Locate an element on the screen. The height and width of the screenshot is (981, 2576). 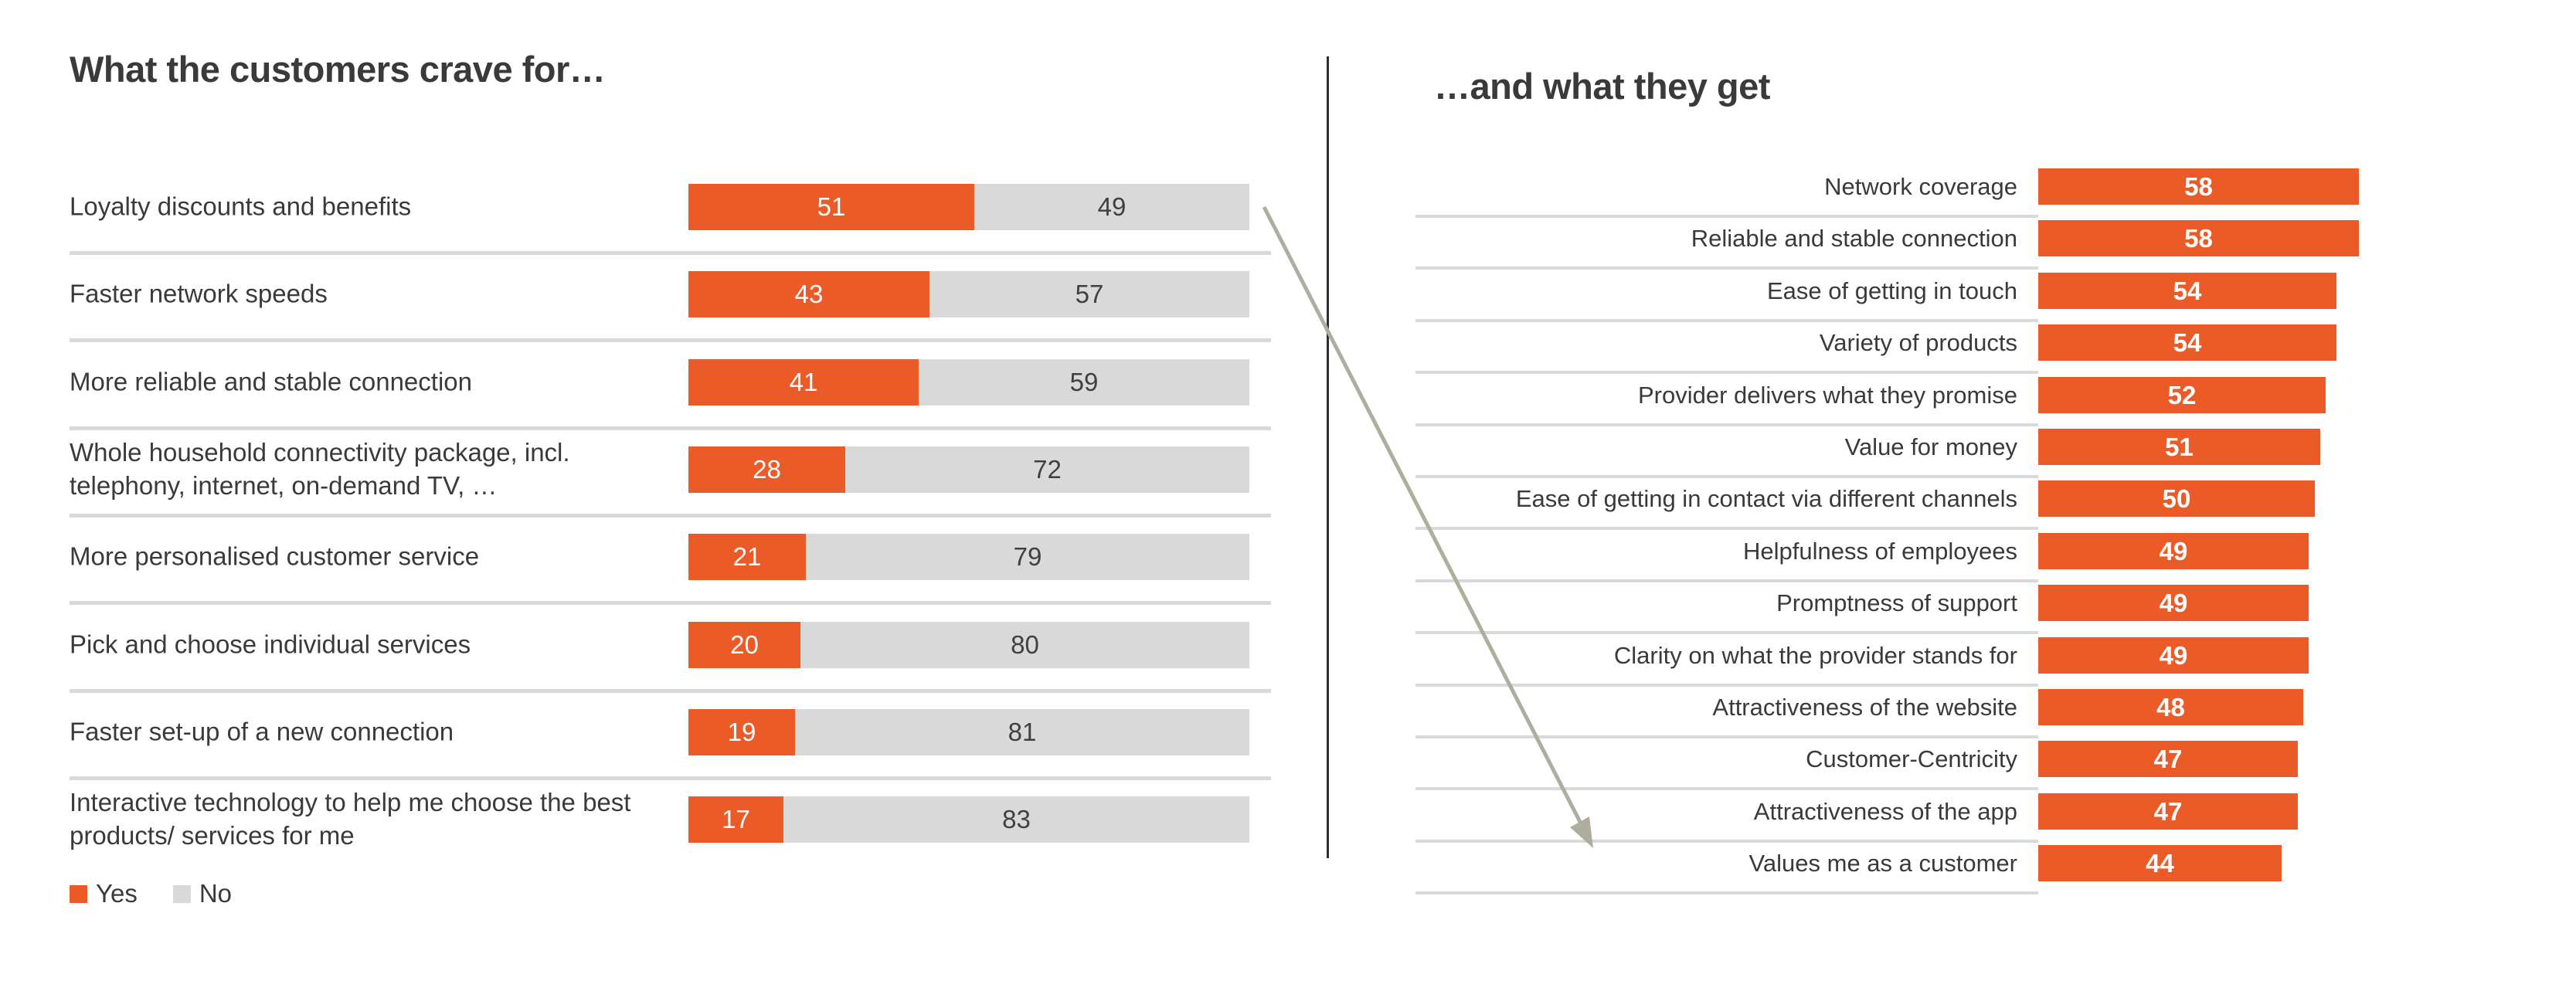
legend: Yes No is located at coordinates (151, 893).